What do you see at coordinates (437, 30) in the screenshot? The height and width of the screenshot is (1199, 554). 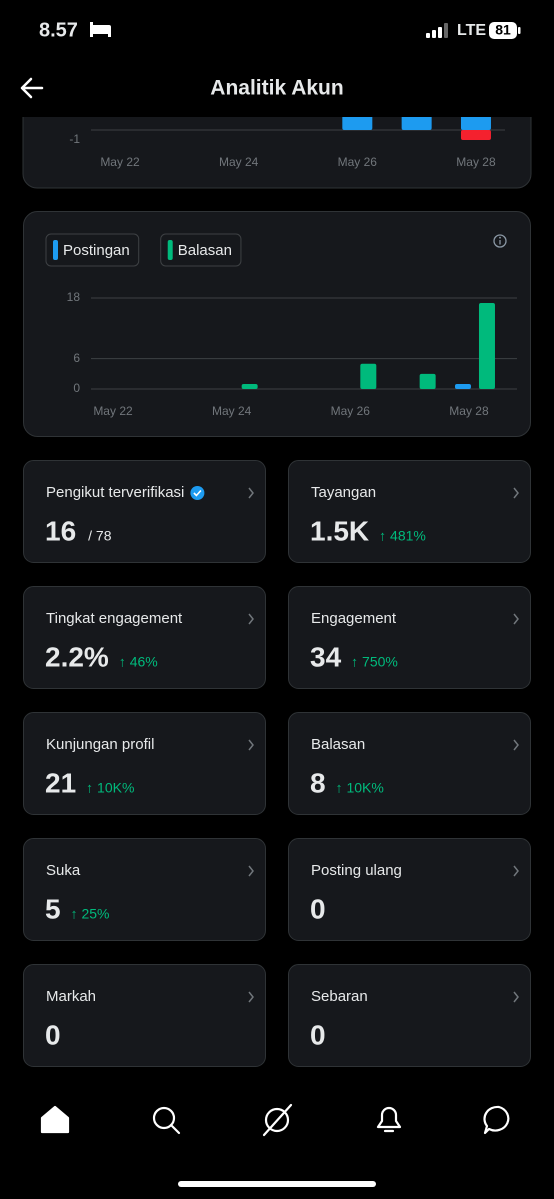 I see `signal-icon` at bounding box center [437, 30].